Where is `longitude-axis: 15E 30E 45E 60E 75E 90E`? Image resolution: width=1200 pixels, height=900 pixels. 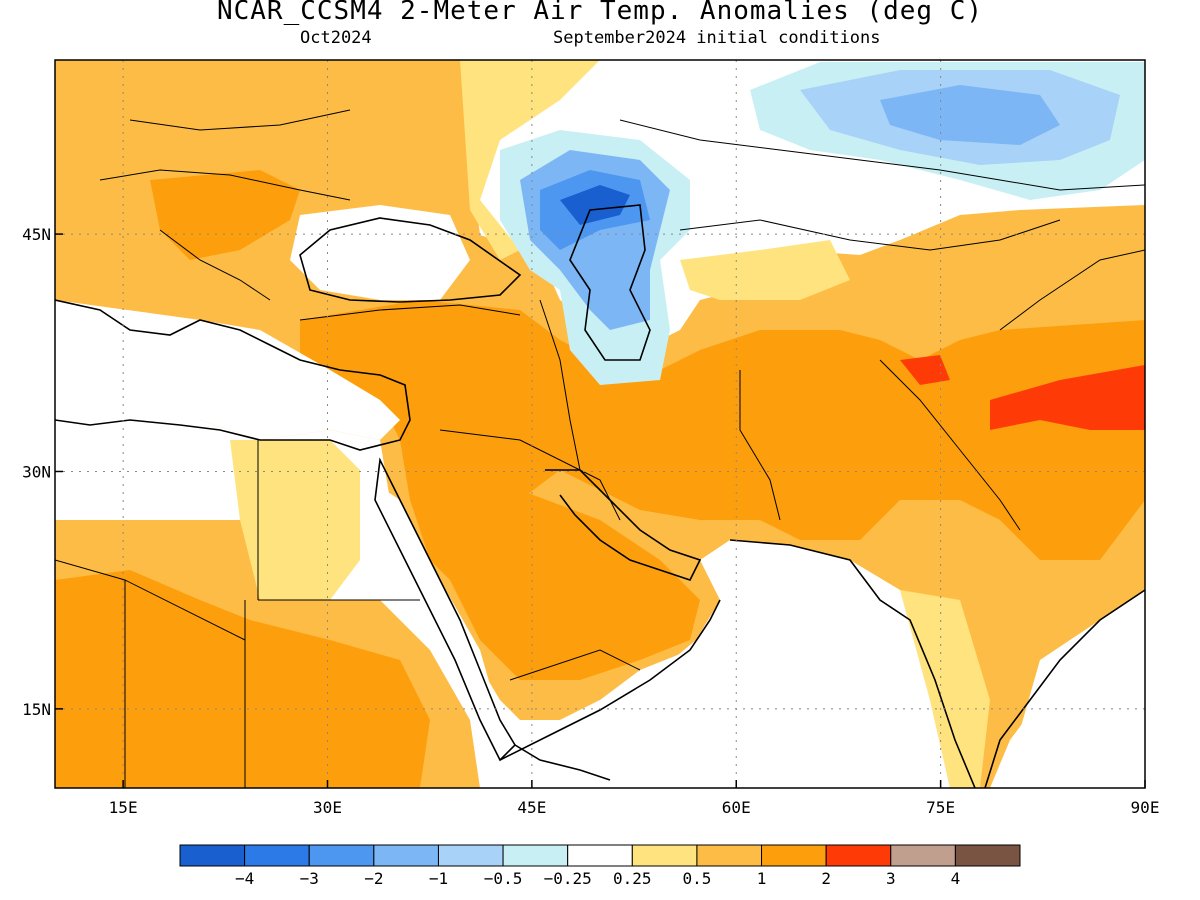
longitude-axis: 15E 30E 45E 60E 75E 90E is located at coordinates (634, 798).